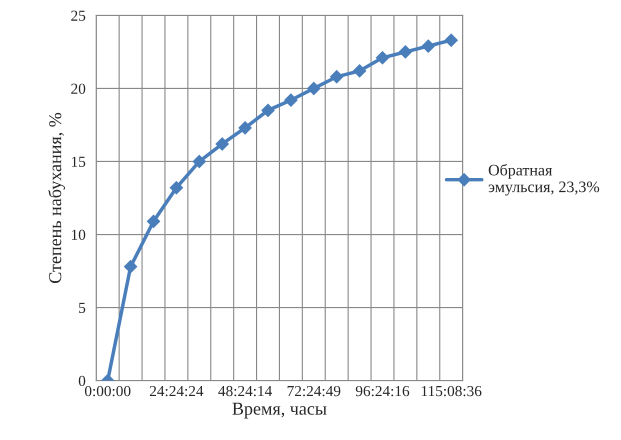 The image size is (621, 440). Describe the element at coordinates (279, 410) in the screenshot. I see `x-axis-title: Время, часы` at that location.